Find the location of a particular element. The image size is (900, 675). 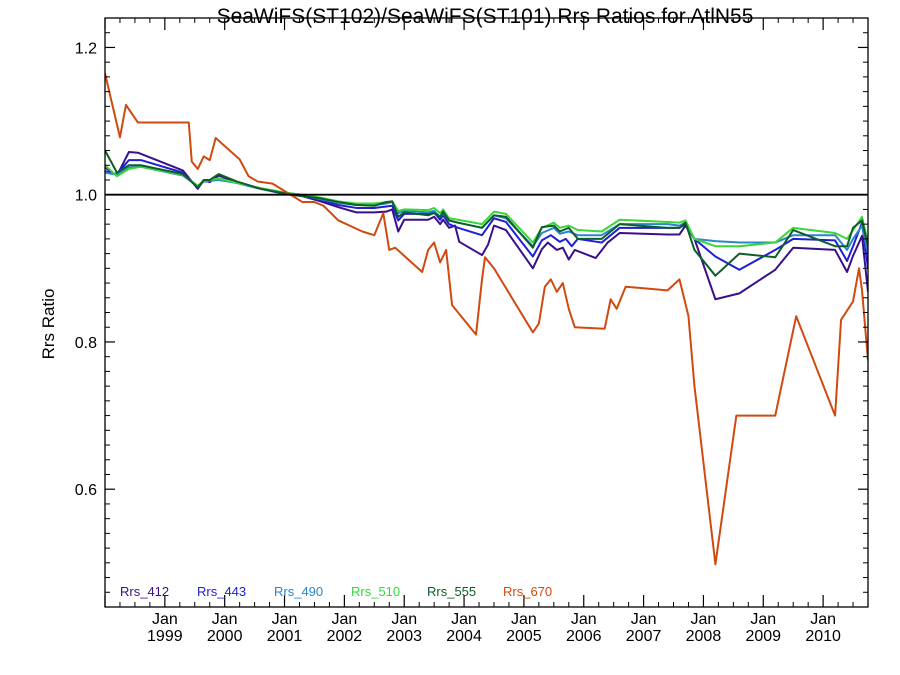

legend-entry-rrs-443: Rrs_443 is located at coordinates (221, 591).